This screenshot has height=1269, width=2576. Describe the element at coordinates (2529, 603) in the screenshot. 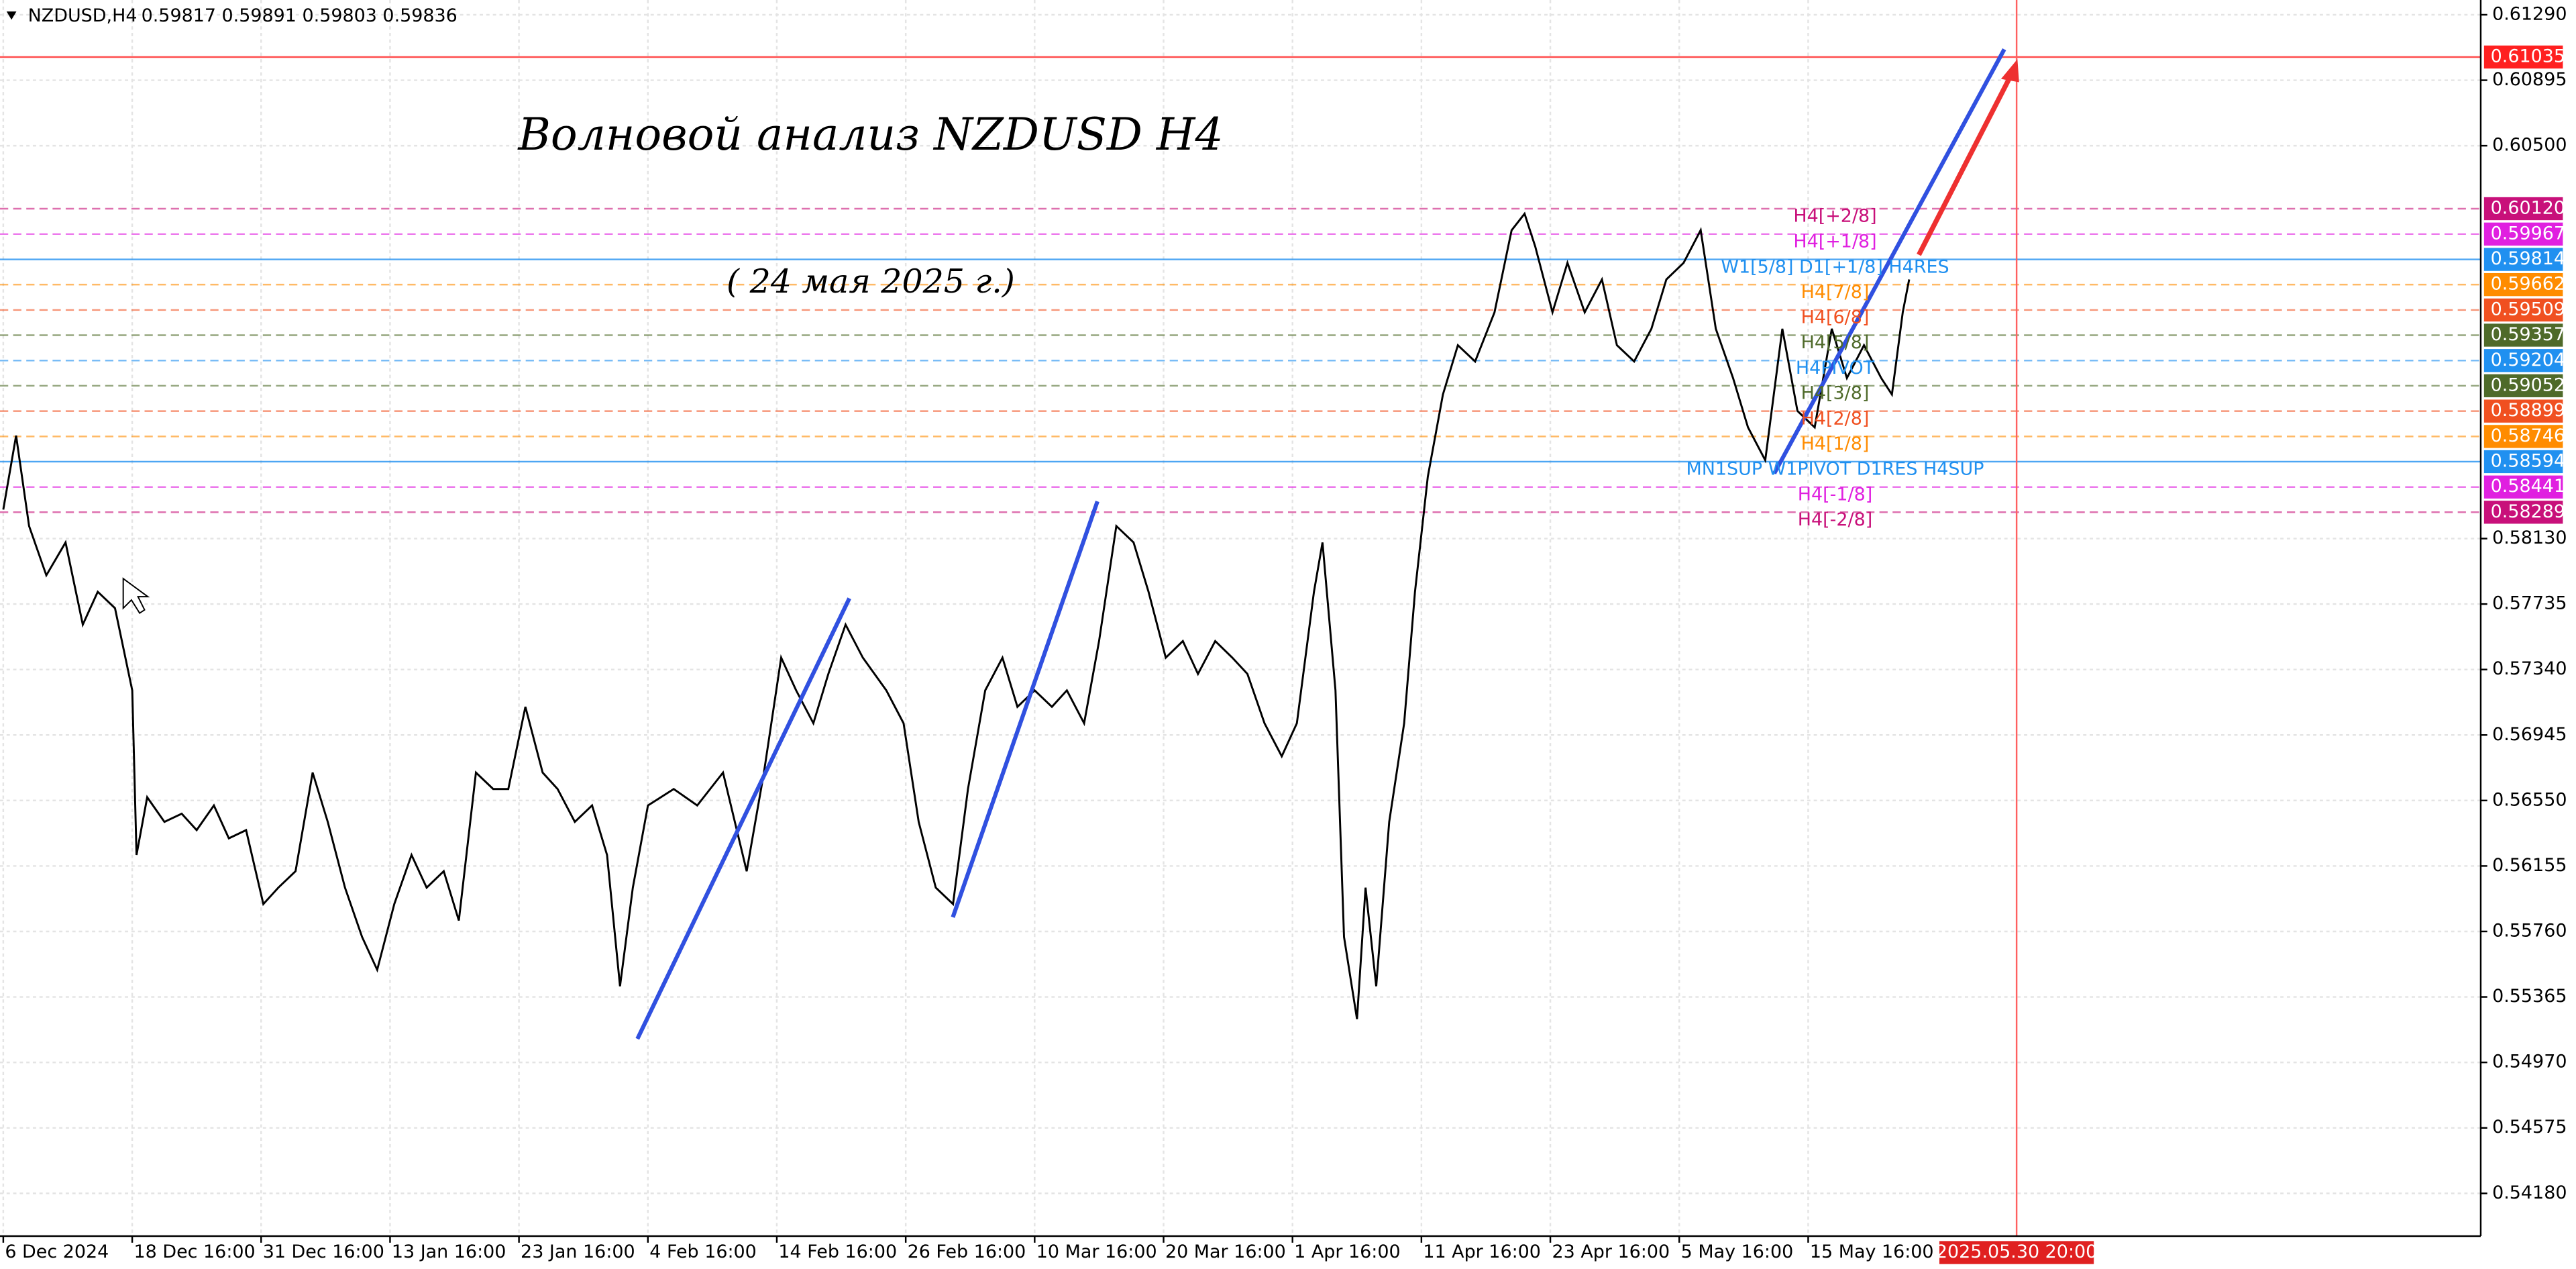

I see `y-tick-label: 0.57735` at that location.